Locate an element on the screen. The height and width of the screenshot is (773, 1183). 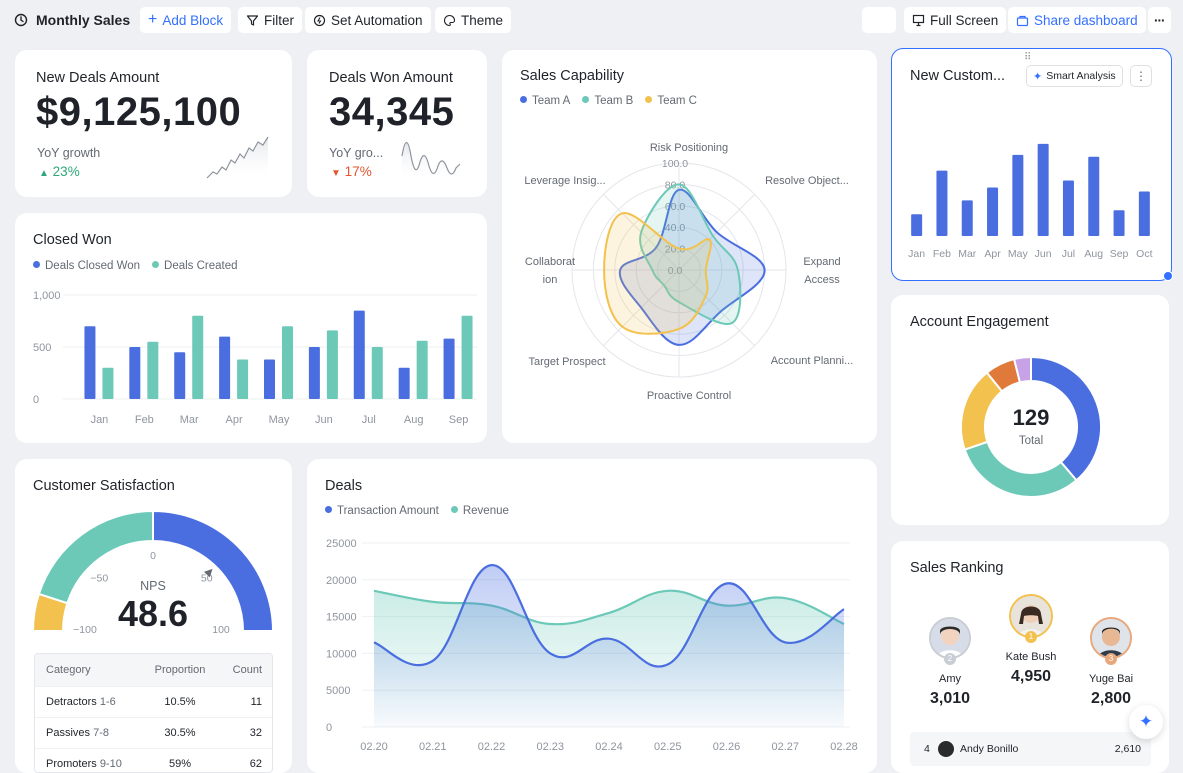
full-screen-button: Full Screen is located at coordinates (955, 20).